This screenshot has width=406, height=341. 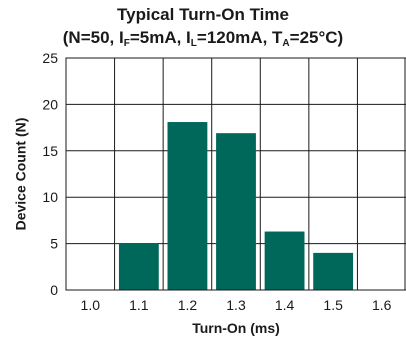 I want to click on x-tick-label: 1.2, so click(x=188, y=305).